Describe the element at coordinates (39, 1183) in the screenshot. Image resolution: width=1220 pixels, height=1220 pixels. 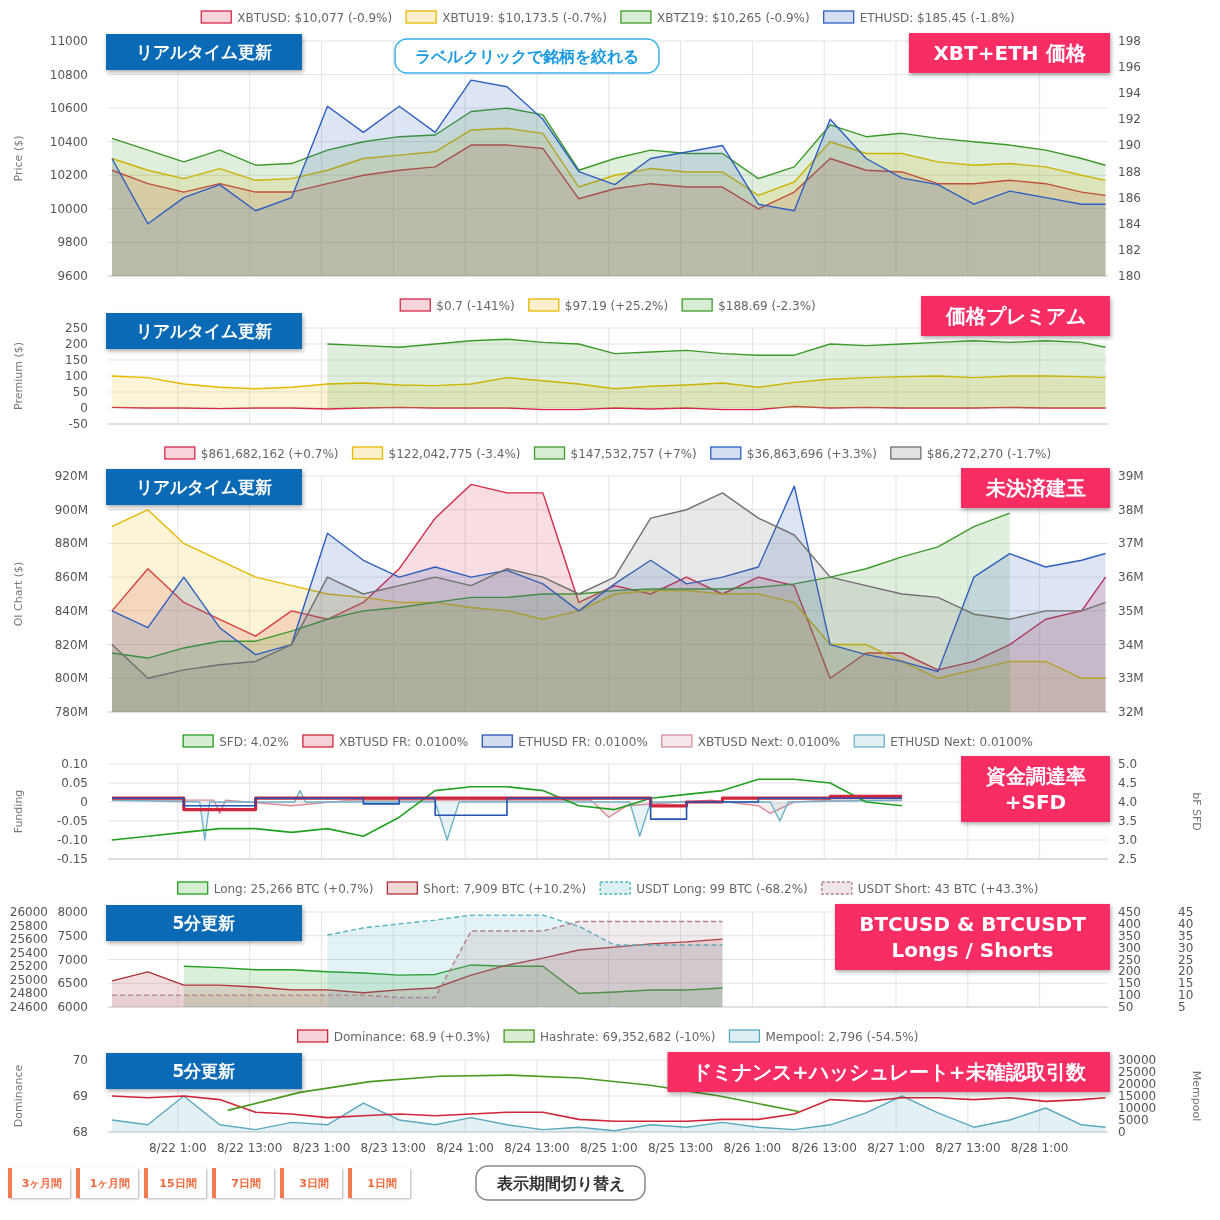
I see `picture-button: 3ヶ月間` at that location.